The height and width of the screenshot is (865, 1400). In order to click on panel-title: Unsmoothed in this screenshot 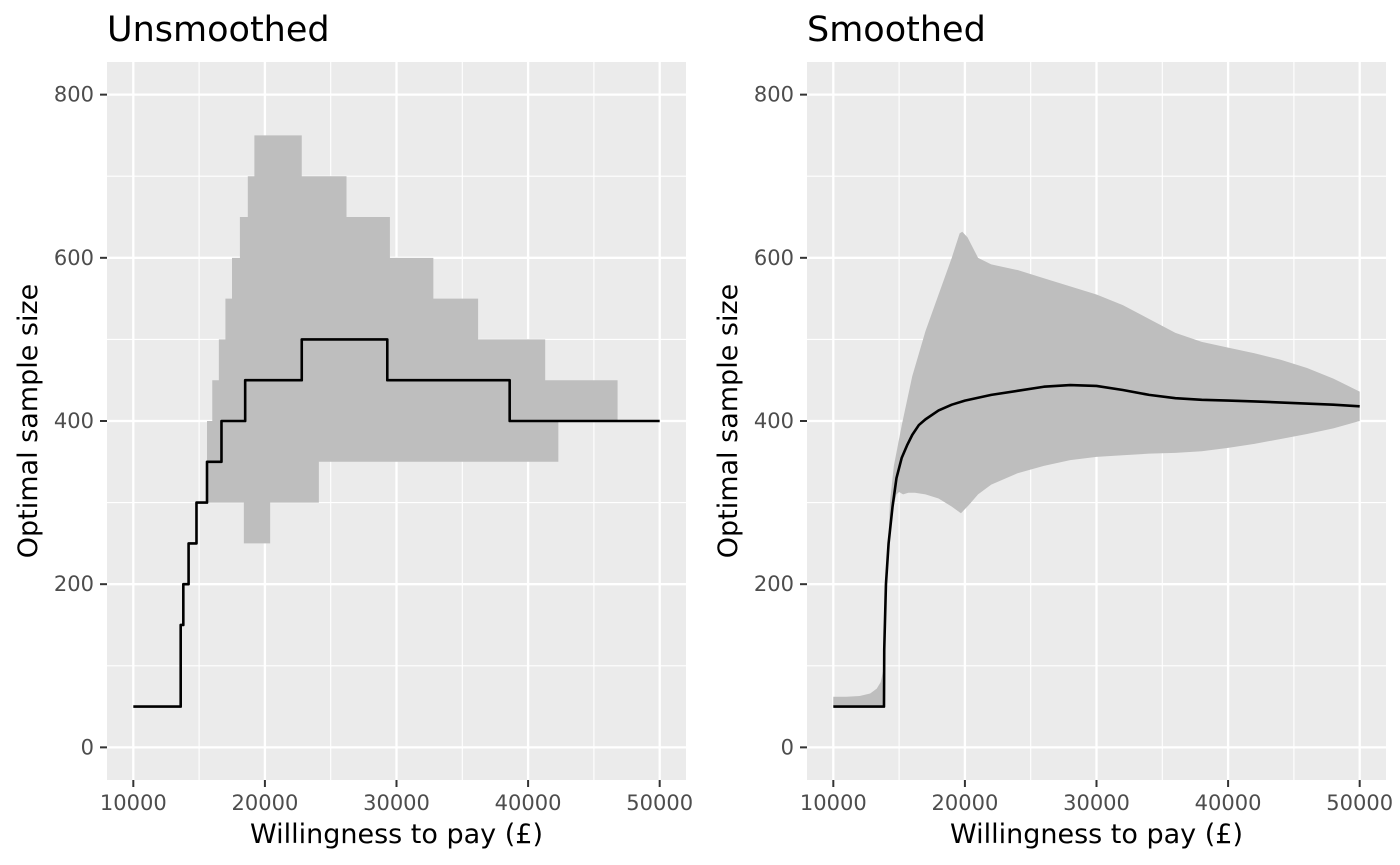, I will do `click(218, 30)`.